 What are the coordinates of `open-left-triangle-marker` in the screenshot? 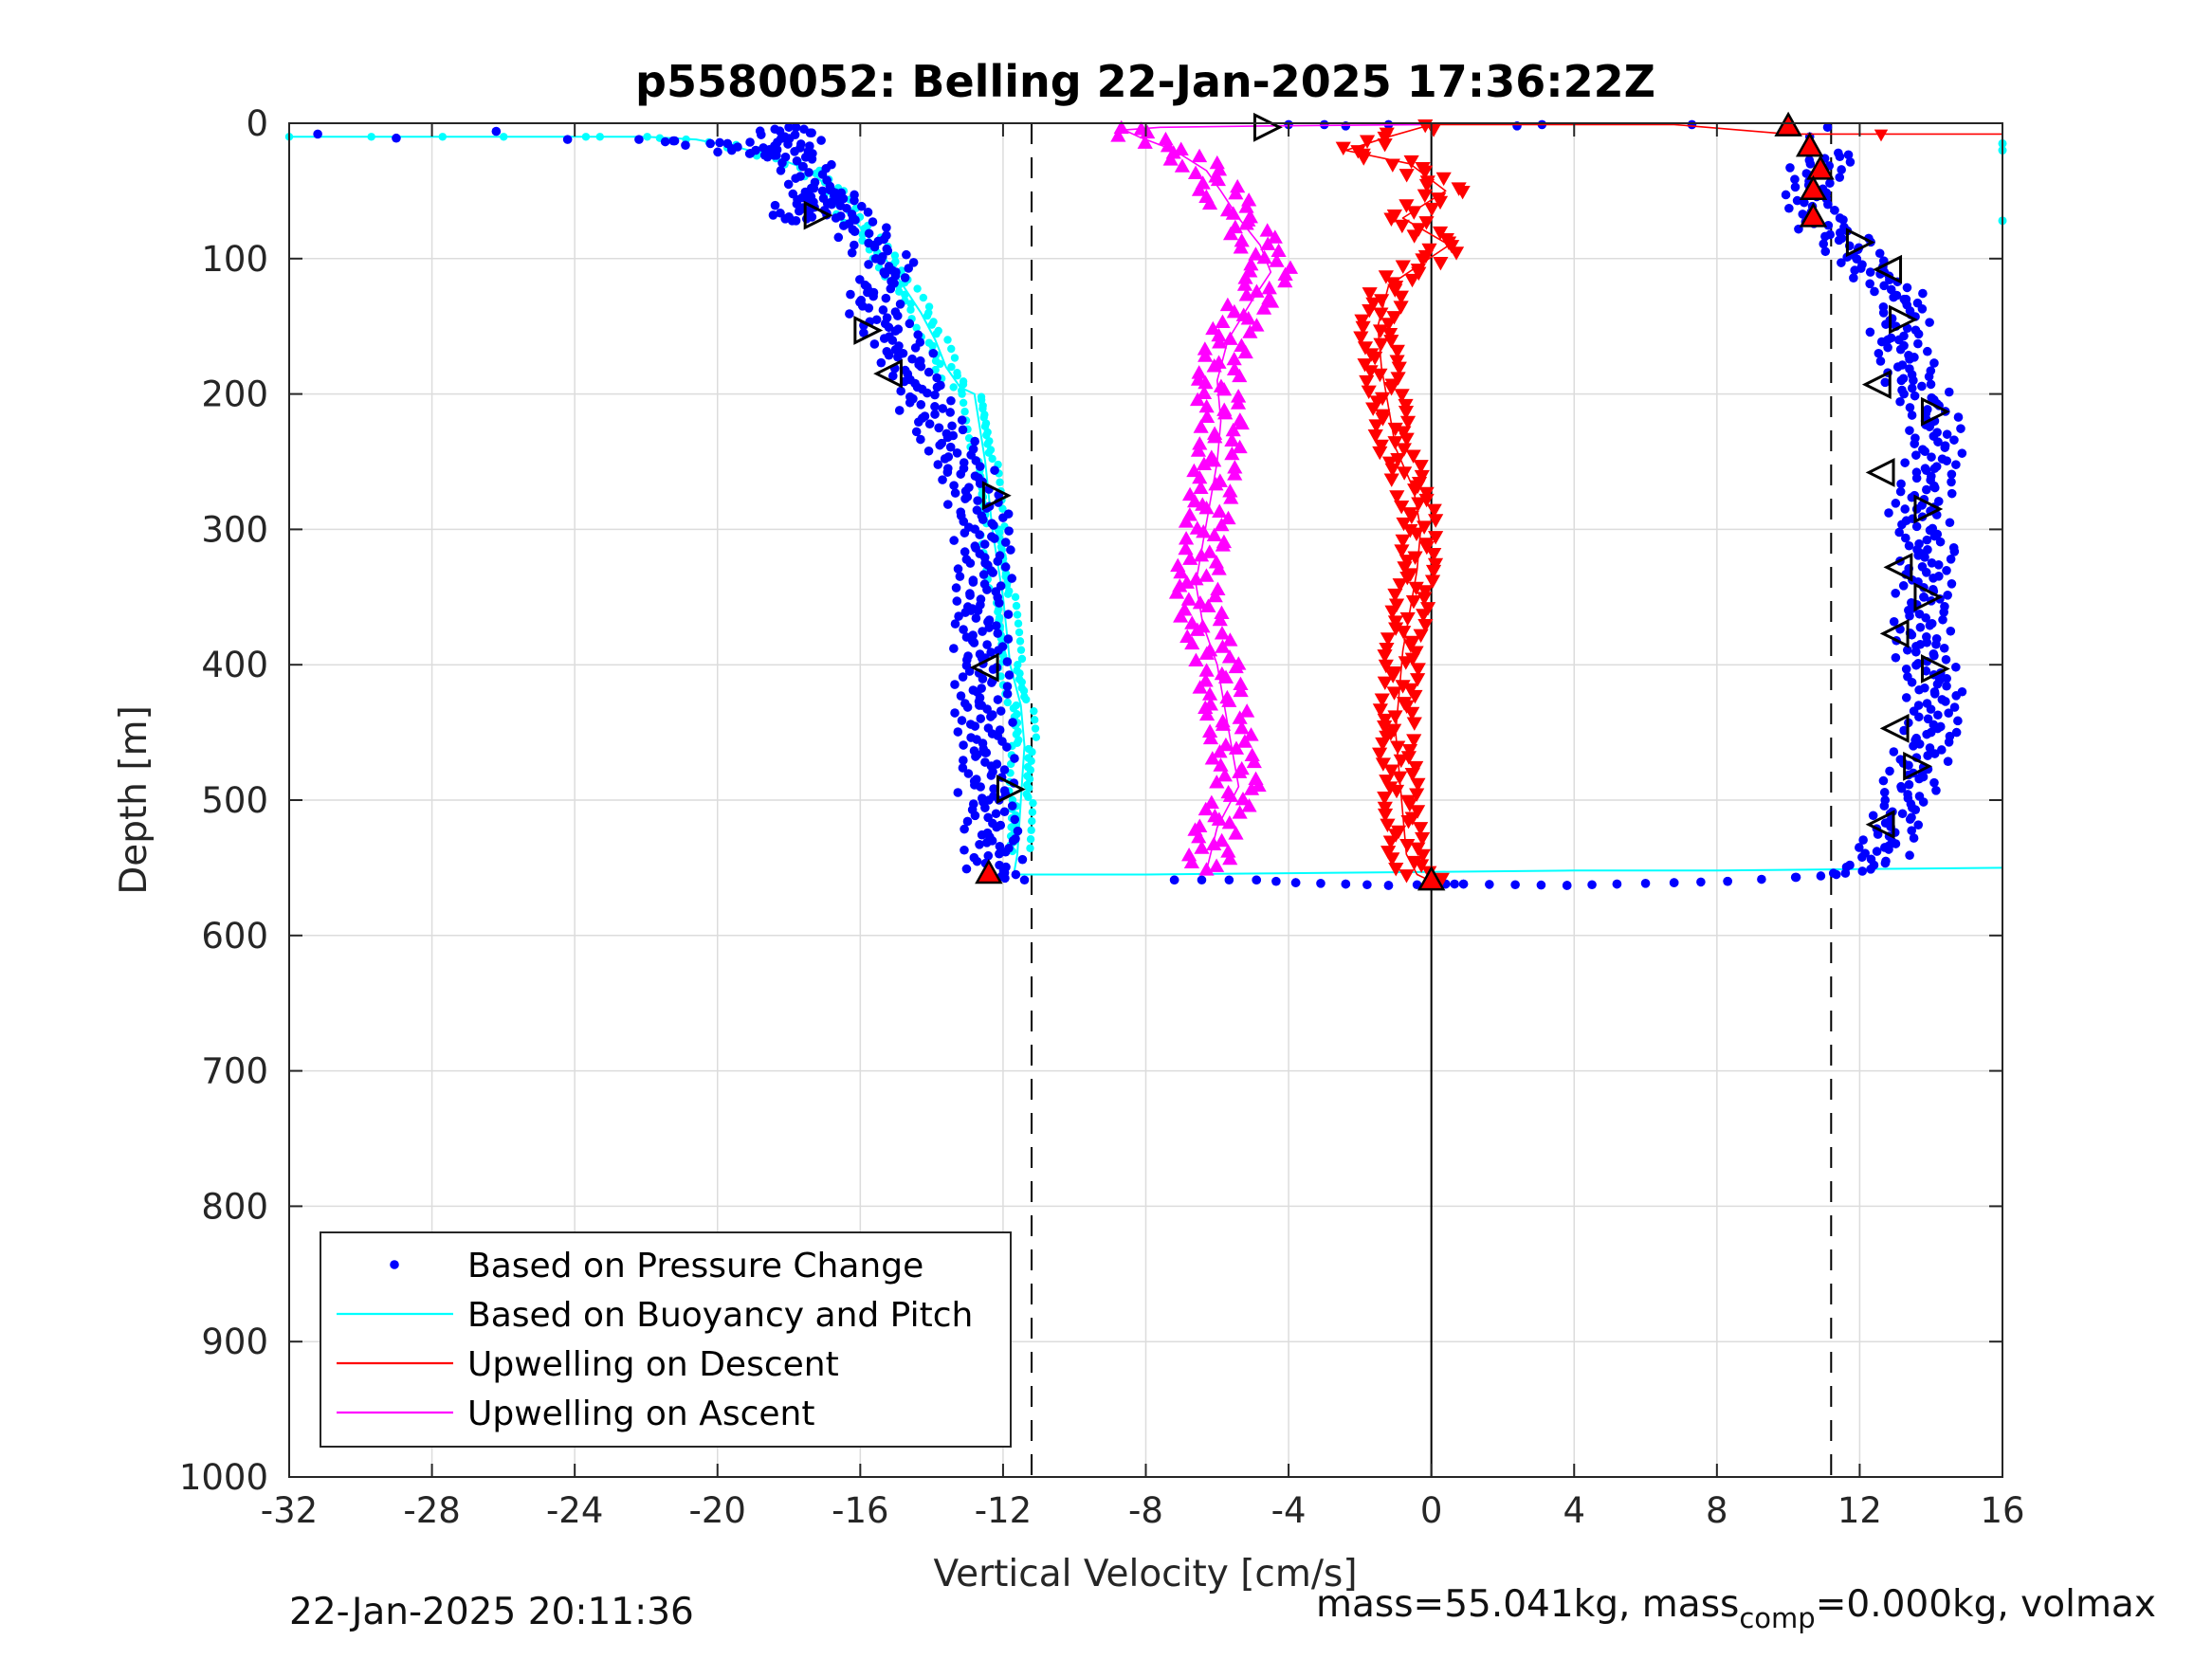 It's located at (1880, 825).